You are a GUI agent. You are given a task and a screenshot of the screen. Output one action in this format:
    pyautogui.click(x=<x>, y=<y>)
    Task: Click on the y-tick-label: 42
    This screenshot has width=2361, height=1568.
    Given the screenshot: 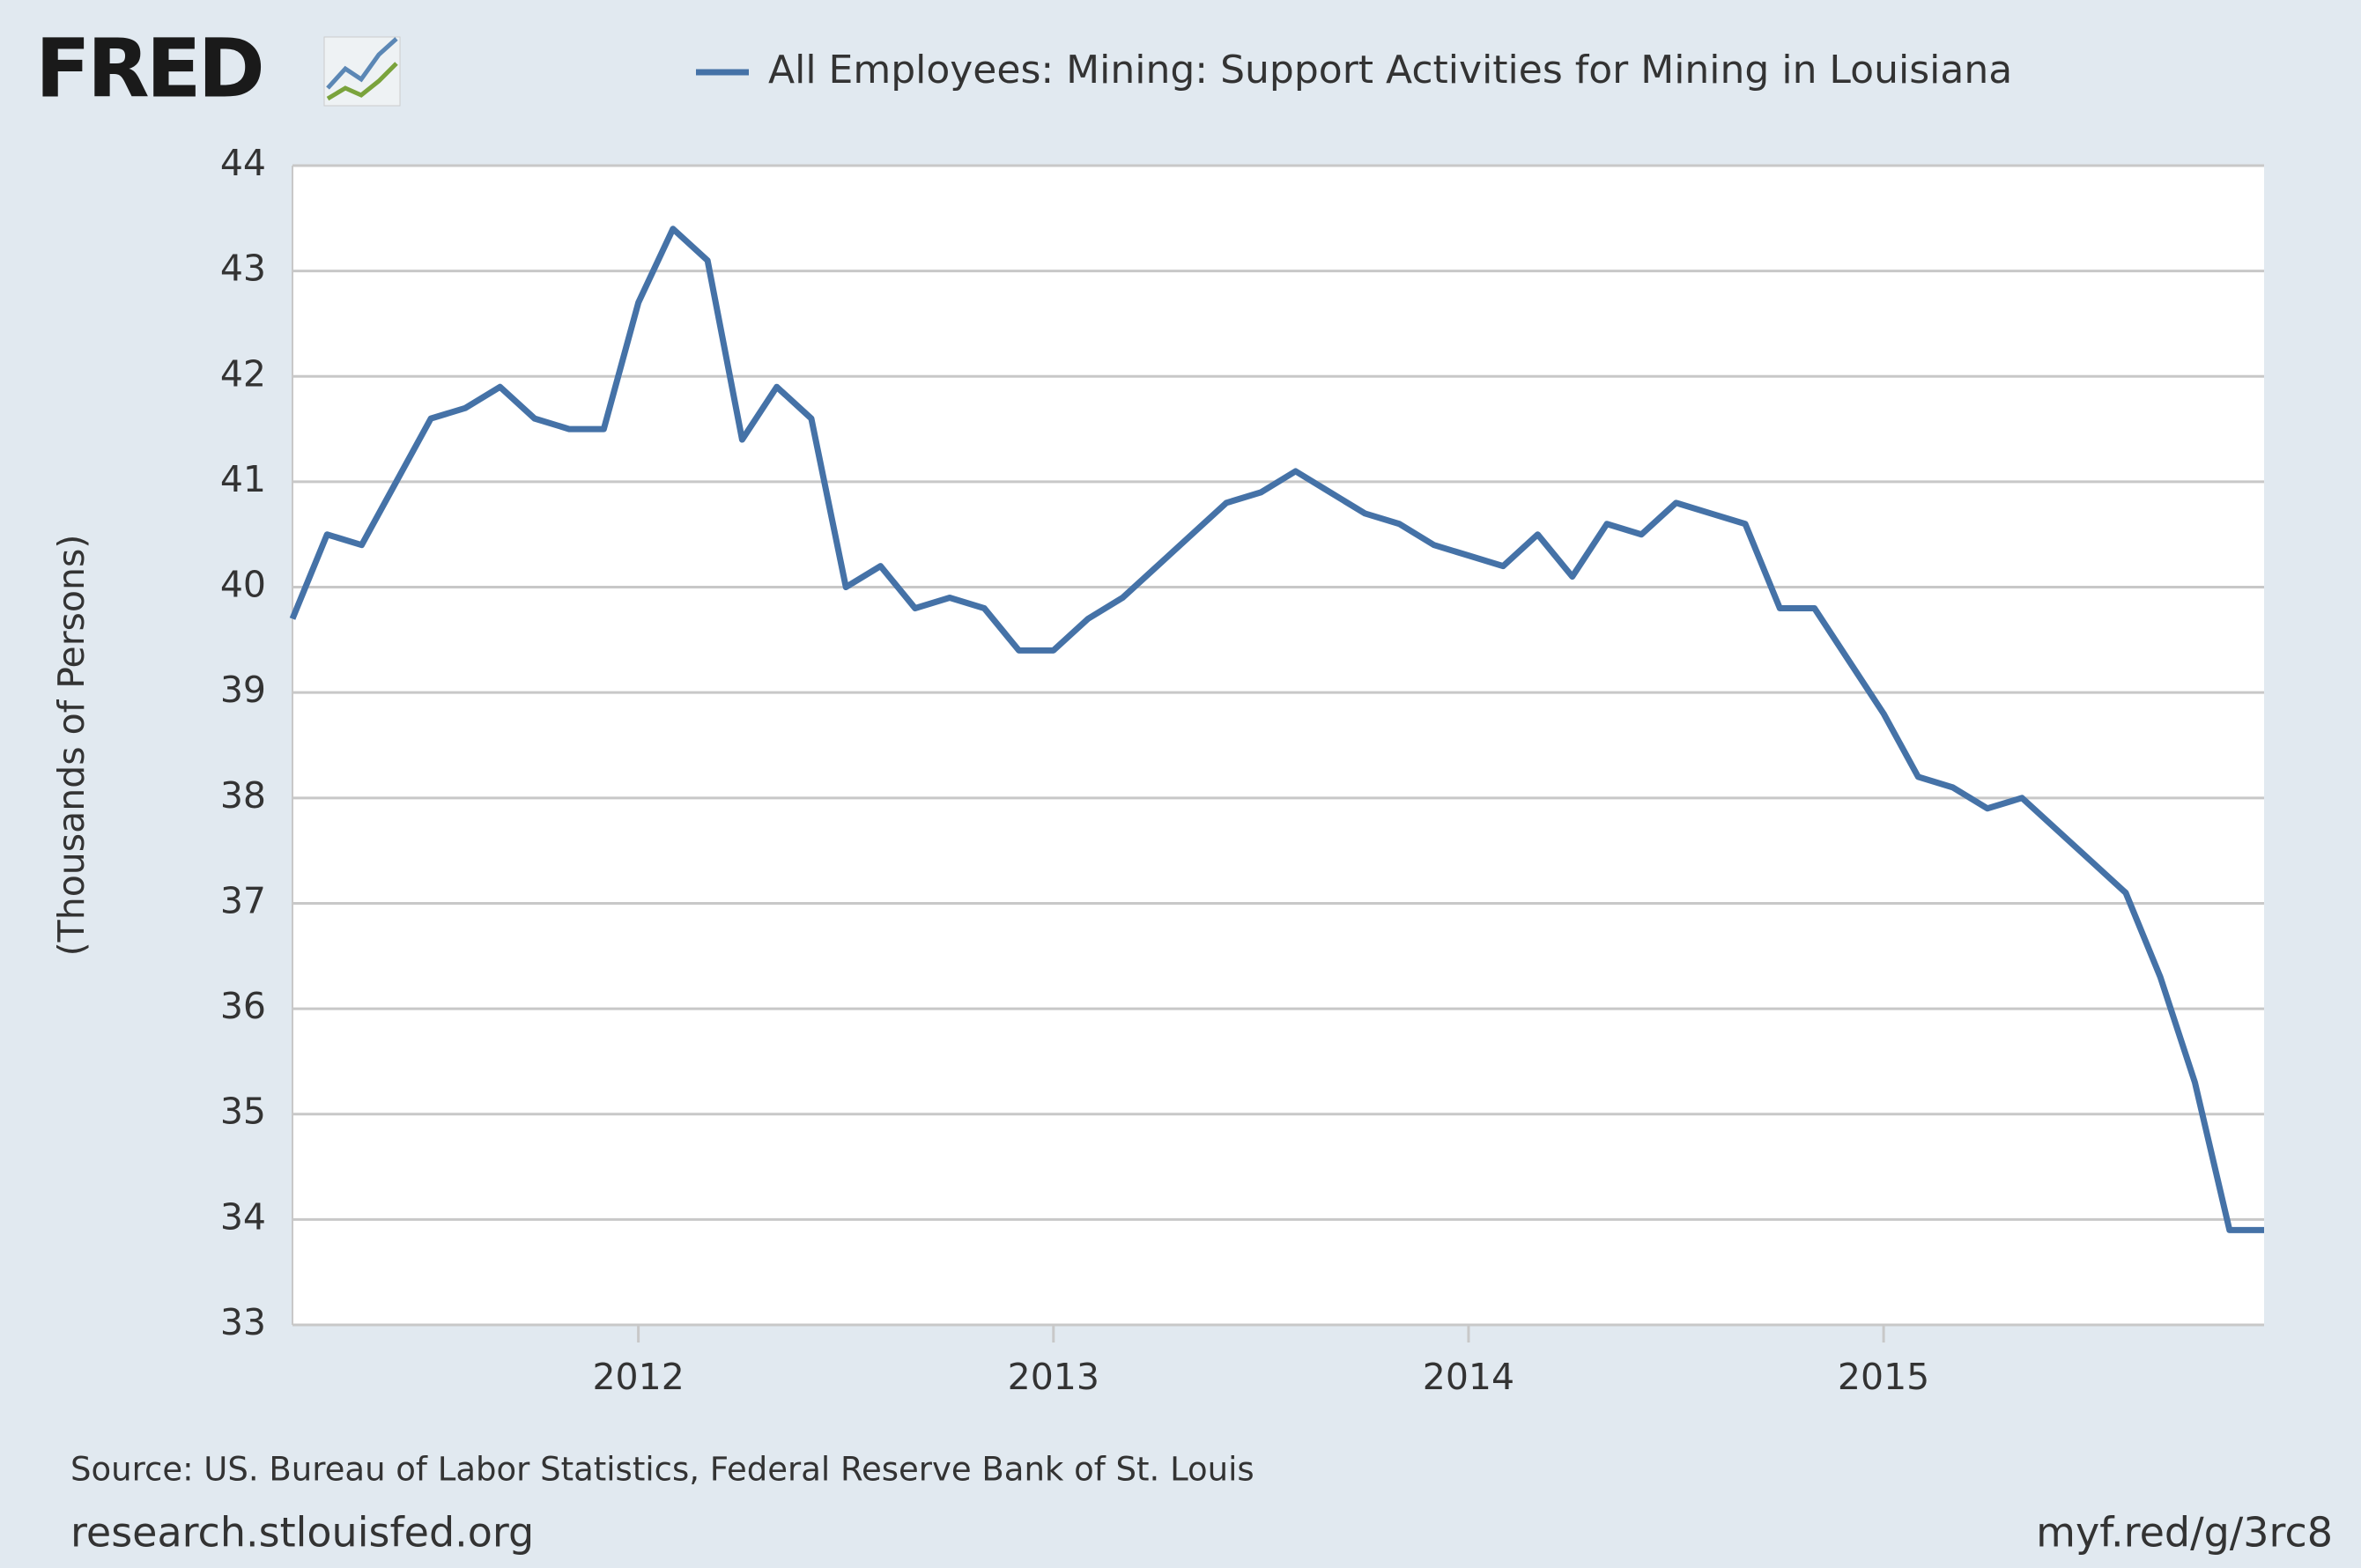 What is the action you would take?
    pyautogui.click(x=243, y=373)
    